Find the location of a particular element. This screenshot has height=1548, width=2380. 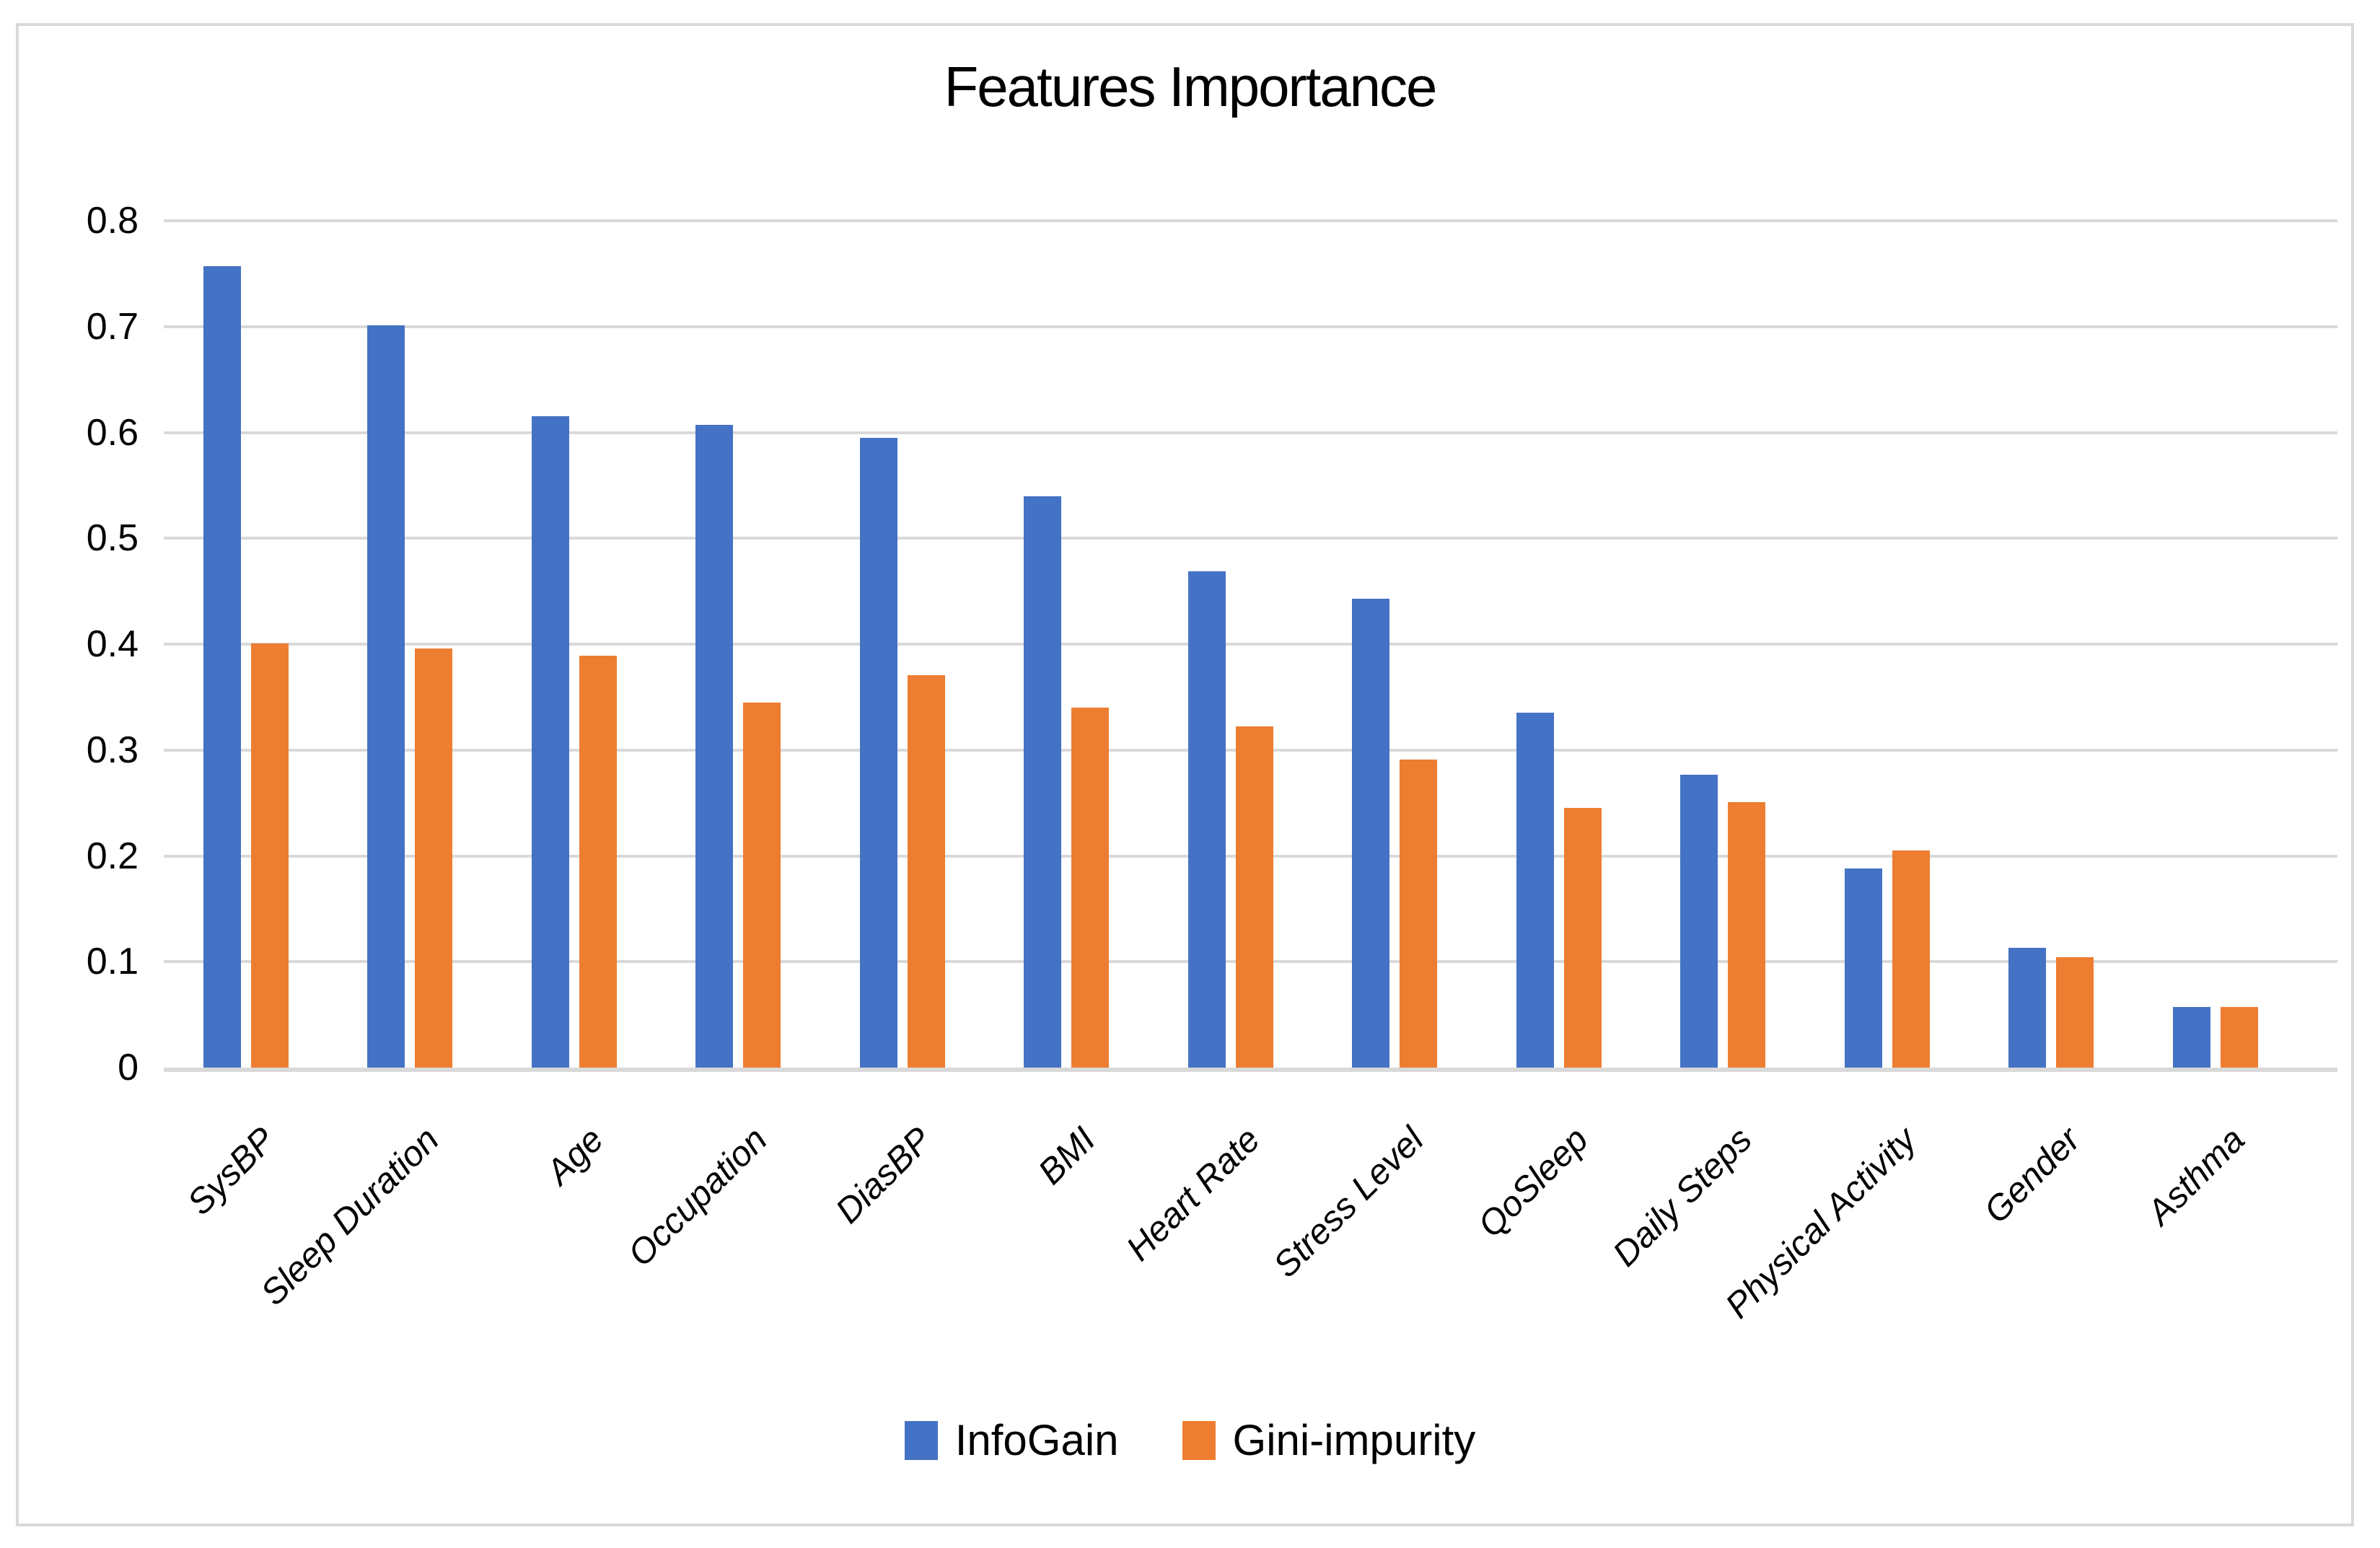

bar-gini-impurity-occupation is located at coordinates (762, 886).